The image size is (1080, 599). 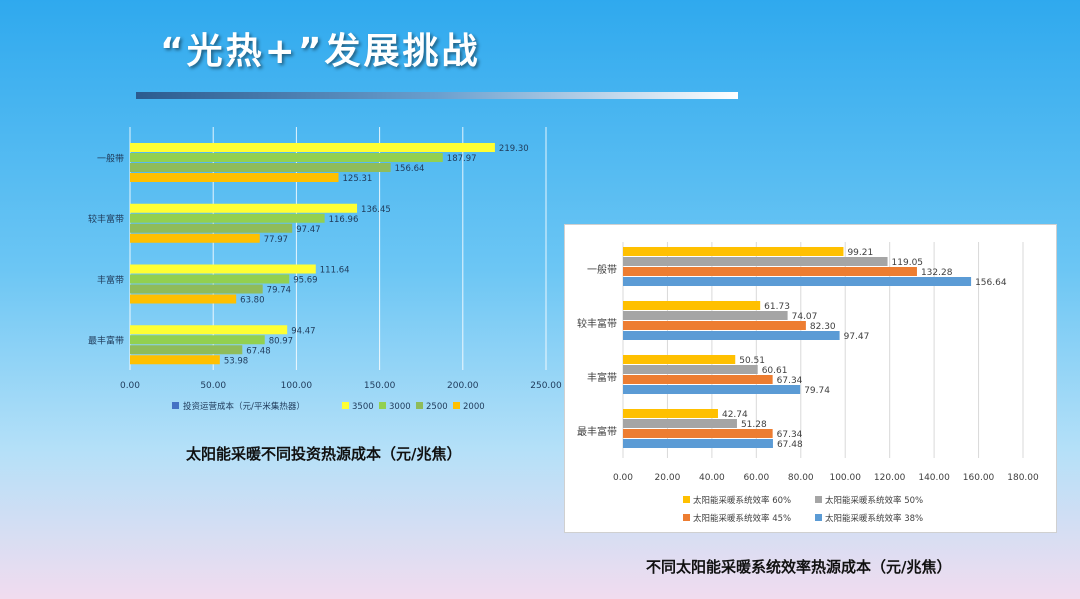 I want to click on data-label: 67.34, so click(x=790, y=435).